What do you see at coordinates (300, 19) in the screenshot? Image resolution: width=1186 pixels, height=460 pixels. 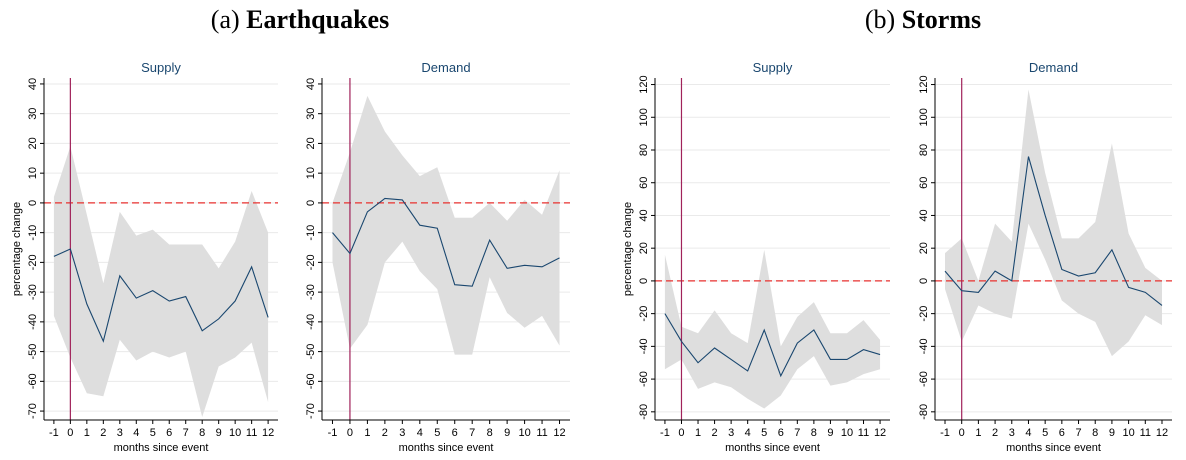 I see `group-title: (a) Earthquakes` at bounding box center [300, 19].